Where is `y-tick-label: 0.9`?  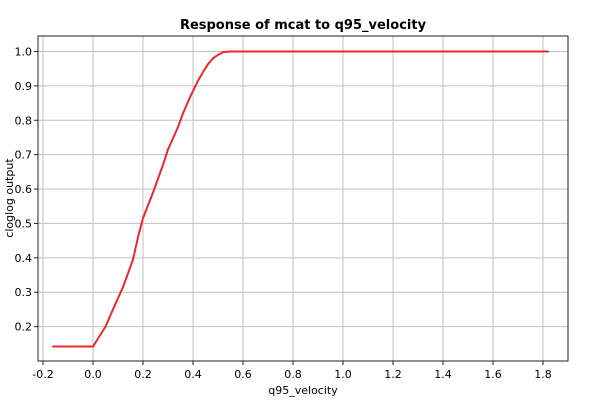
y-tick-label: 0.9 is located at coordinates (24, 86).